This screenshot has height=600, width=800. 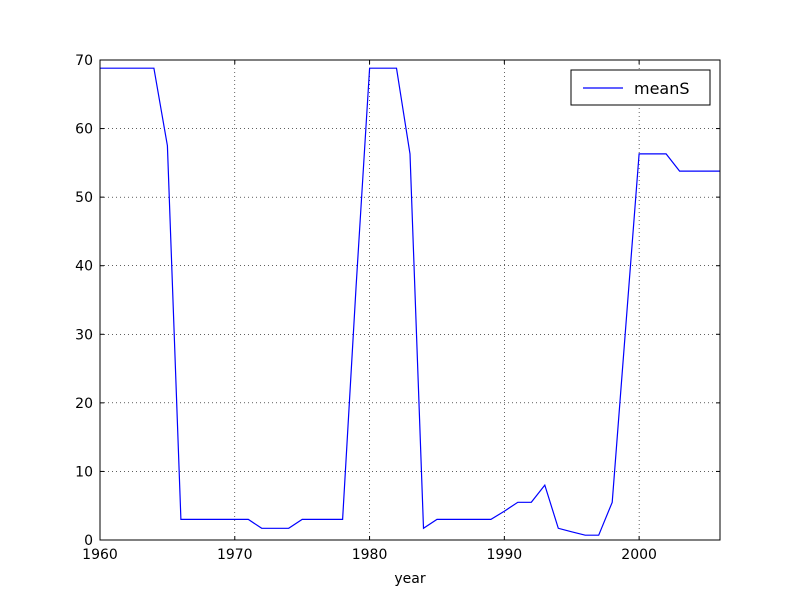 What do you see at coordinates (370, 555) in the screenshot?
I see `x-tick-label: 1980` at bounding box center [370, 555].